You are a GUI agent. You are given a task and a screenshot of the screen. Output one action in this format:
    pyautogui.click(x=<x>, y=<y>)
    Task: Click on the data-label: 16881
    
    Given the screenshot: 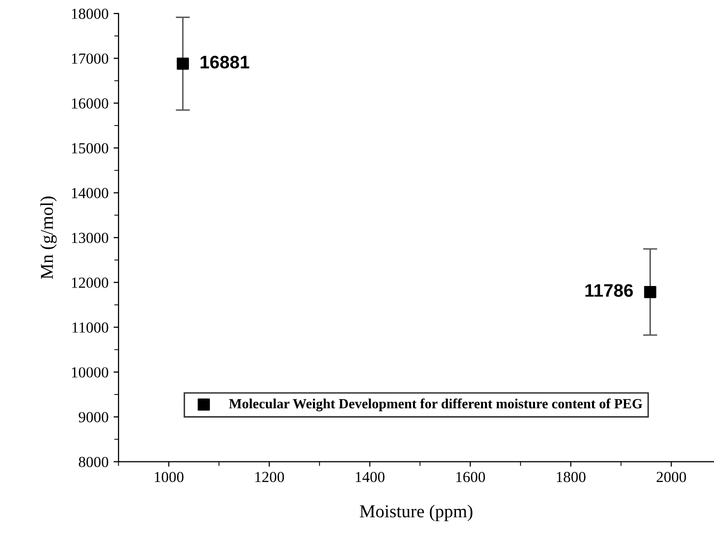 What is the action you would take?
    pyautogui.click(x=225, y=62)
    